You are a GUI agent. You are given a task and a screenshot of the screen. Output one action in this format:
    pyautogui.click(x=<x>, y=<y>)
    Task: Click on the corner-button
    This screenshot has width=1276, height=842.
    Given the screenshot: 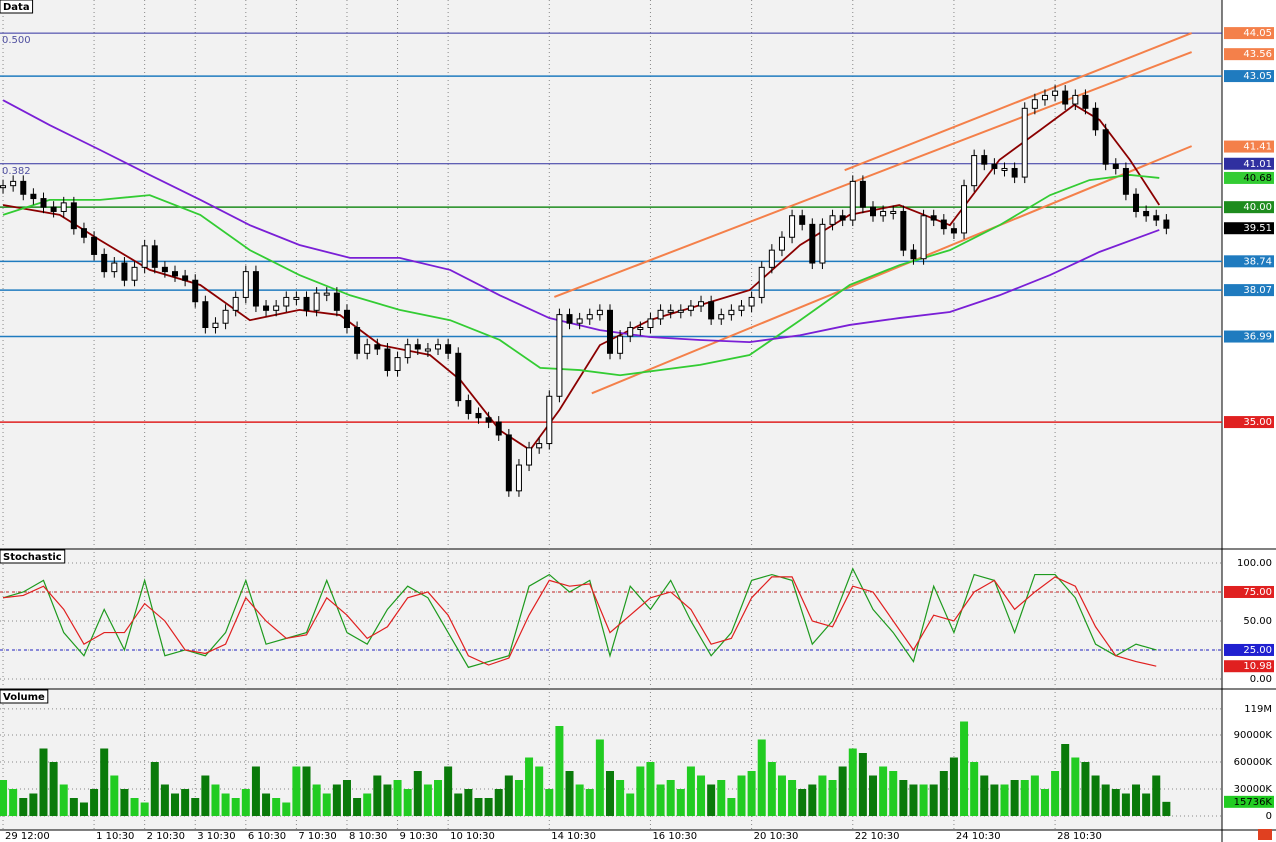 What is the action you would take?
    pyautogui.click(x=1265, y=834)
    